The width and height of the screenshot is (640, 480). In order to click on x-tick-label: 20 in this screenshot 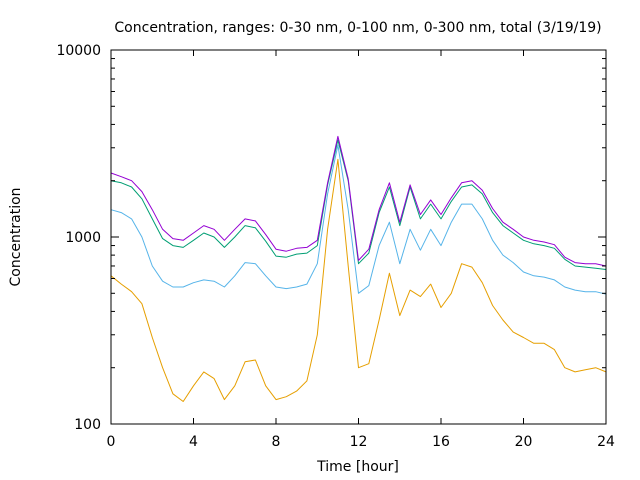, I will do `click(524, 442)`.